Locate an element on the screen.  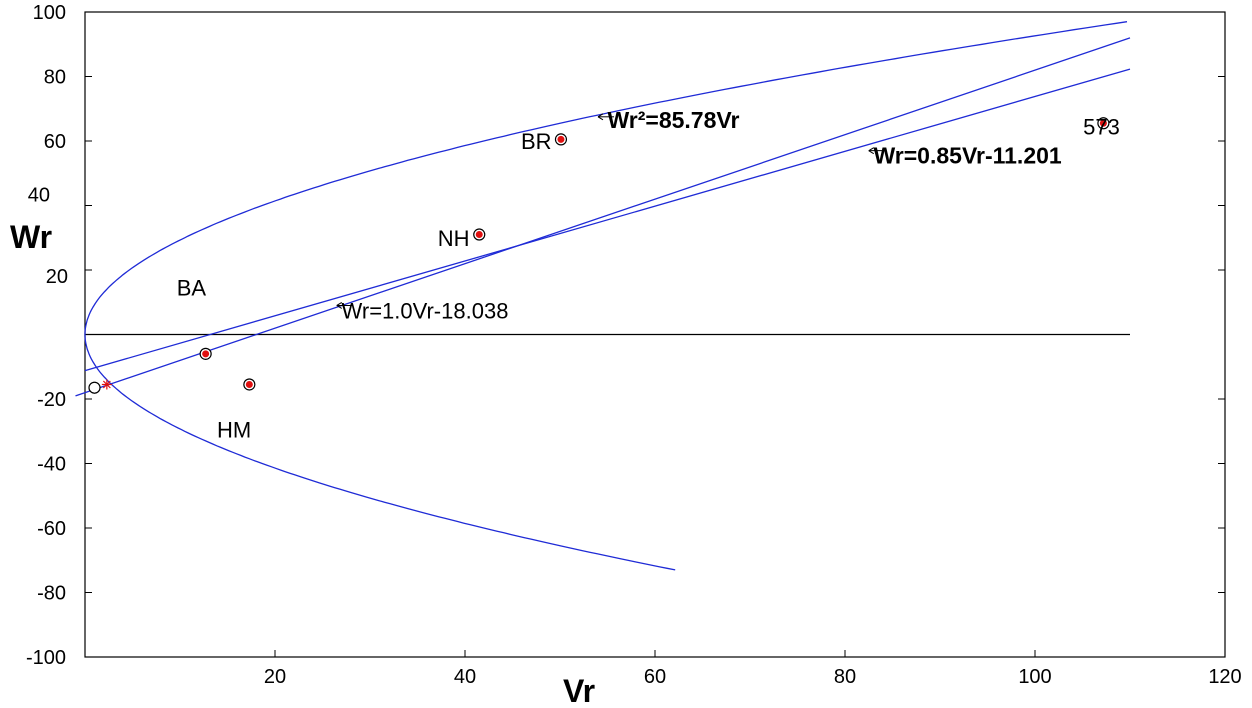
equation-label-3: Wr=1.0Vr-18.038 is located at coordinates (425, 310).